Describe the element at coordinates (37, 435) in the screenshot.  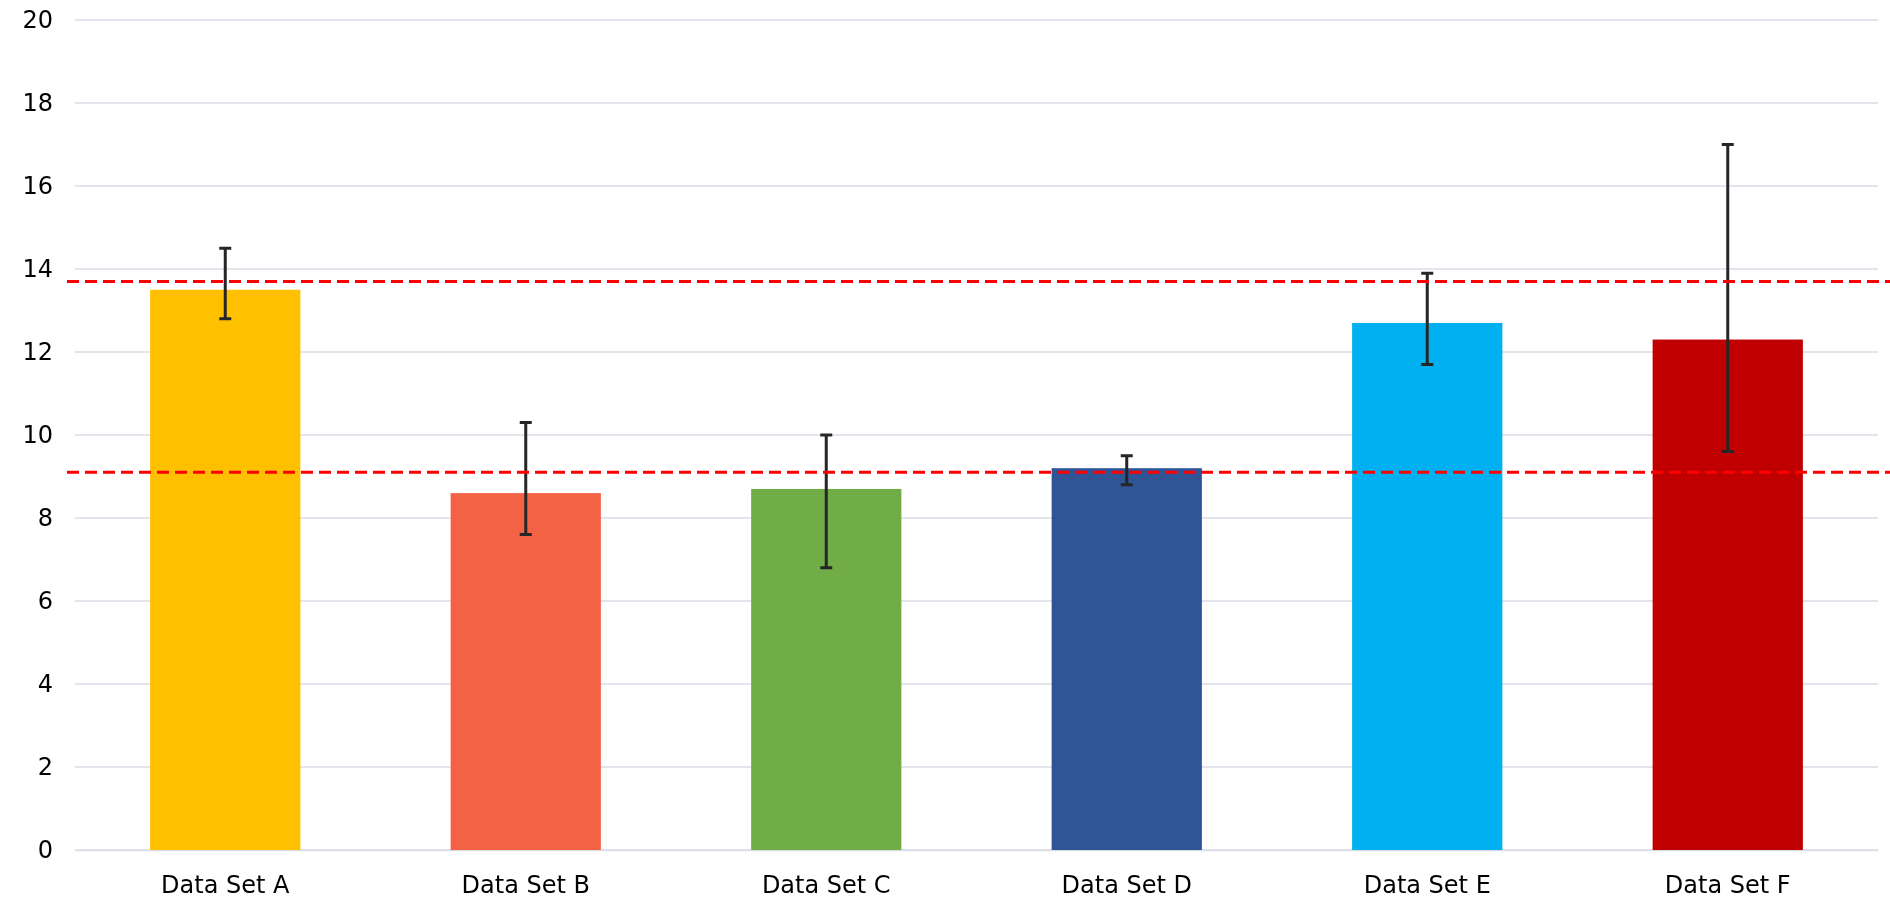
I see `y-tick-label: 10` at that location.